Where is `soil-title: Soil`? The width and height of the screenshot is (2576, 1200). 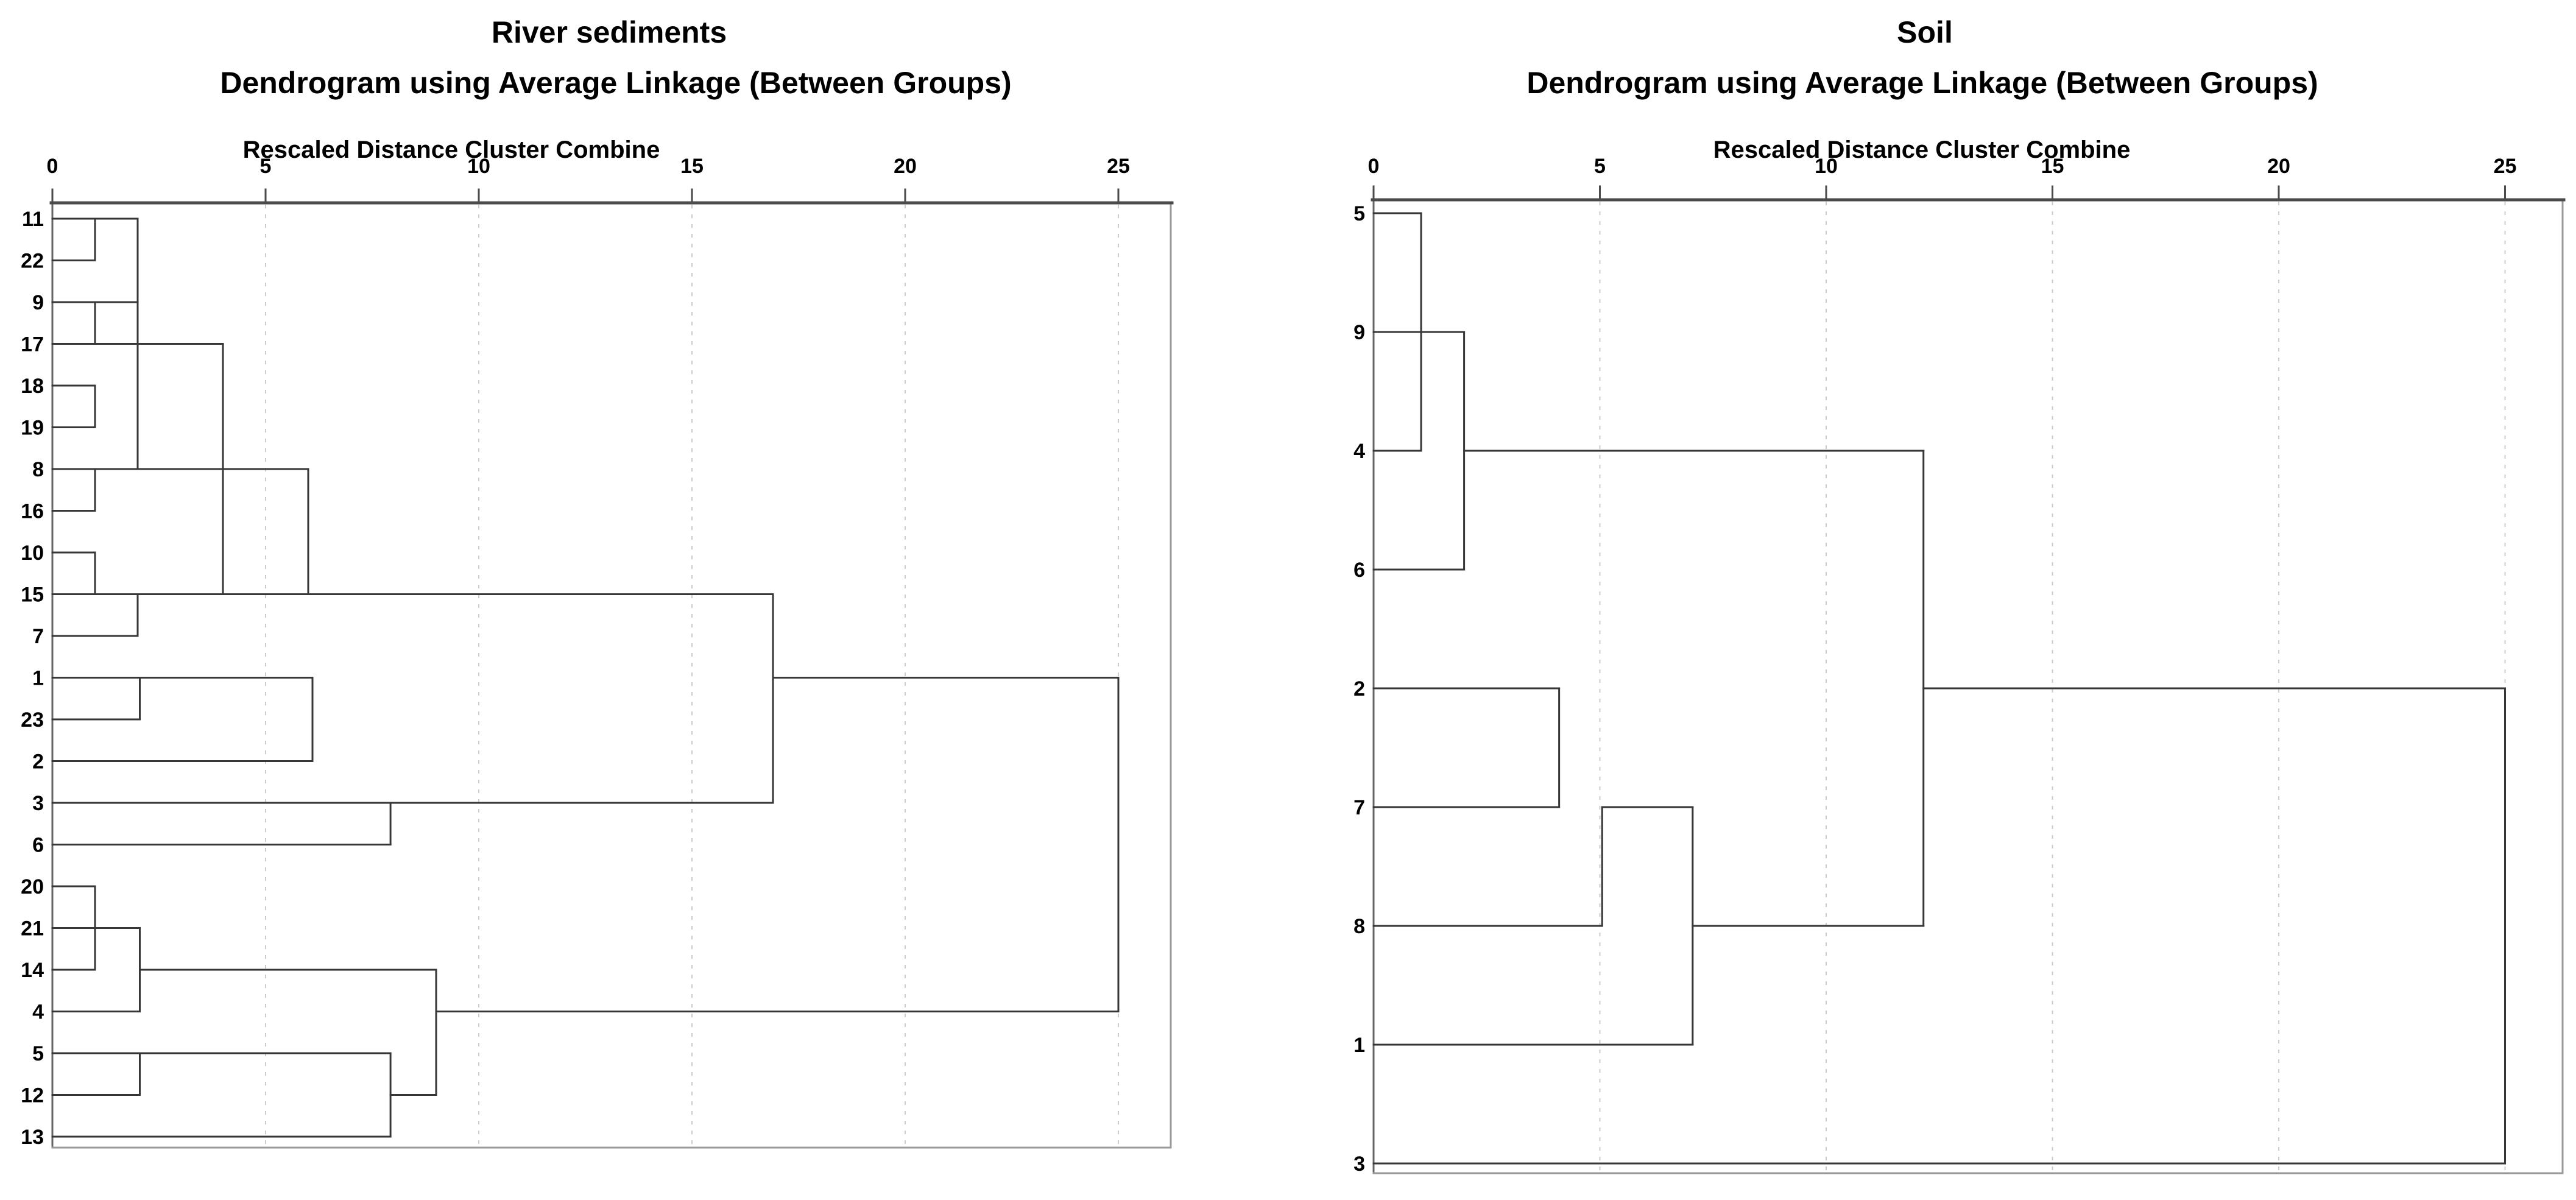
soil-title: Soil is located at coordinates (1925, 32).